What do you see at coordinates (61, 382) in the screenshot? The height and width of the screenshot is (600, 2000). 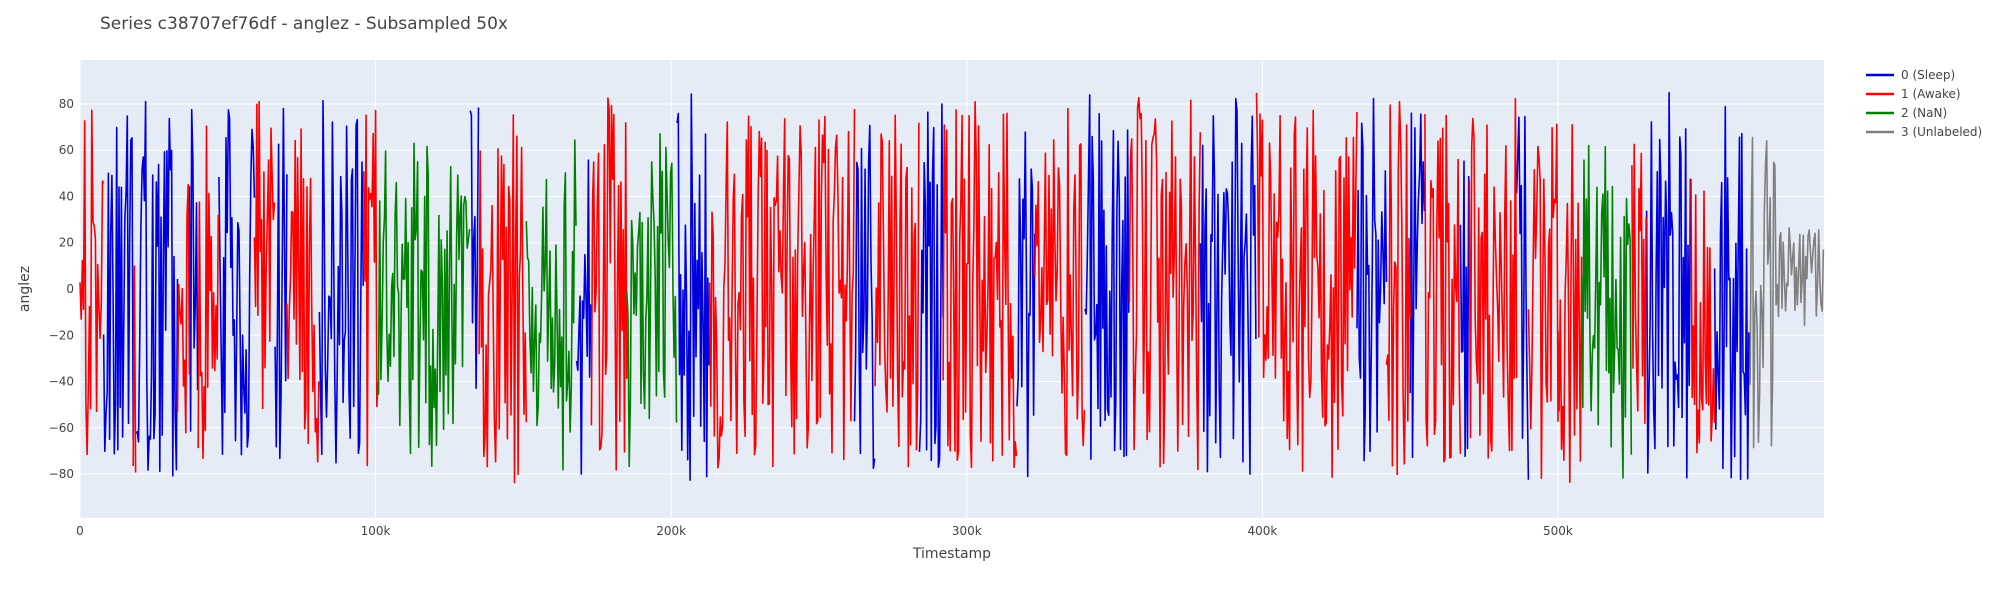 I see `y-tick-label: −40` at bounding box center [61, 382].